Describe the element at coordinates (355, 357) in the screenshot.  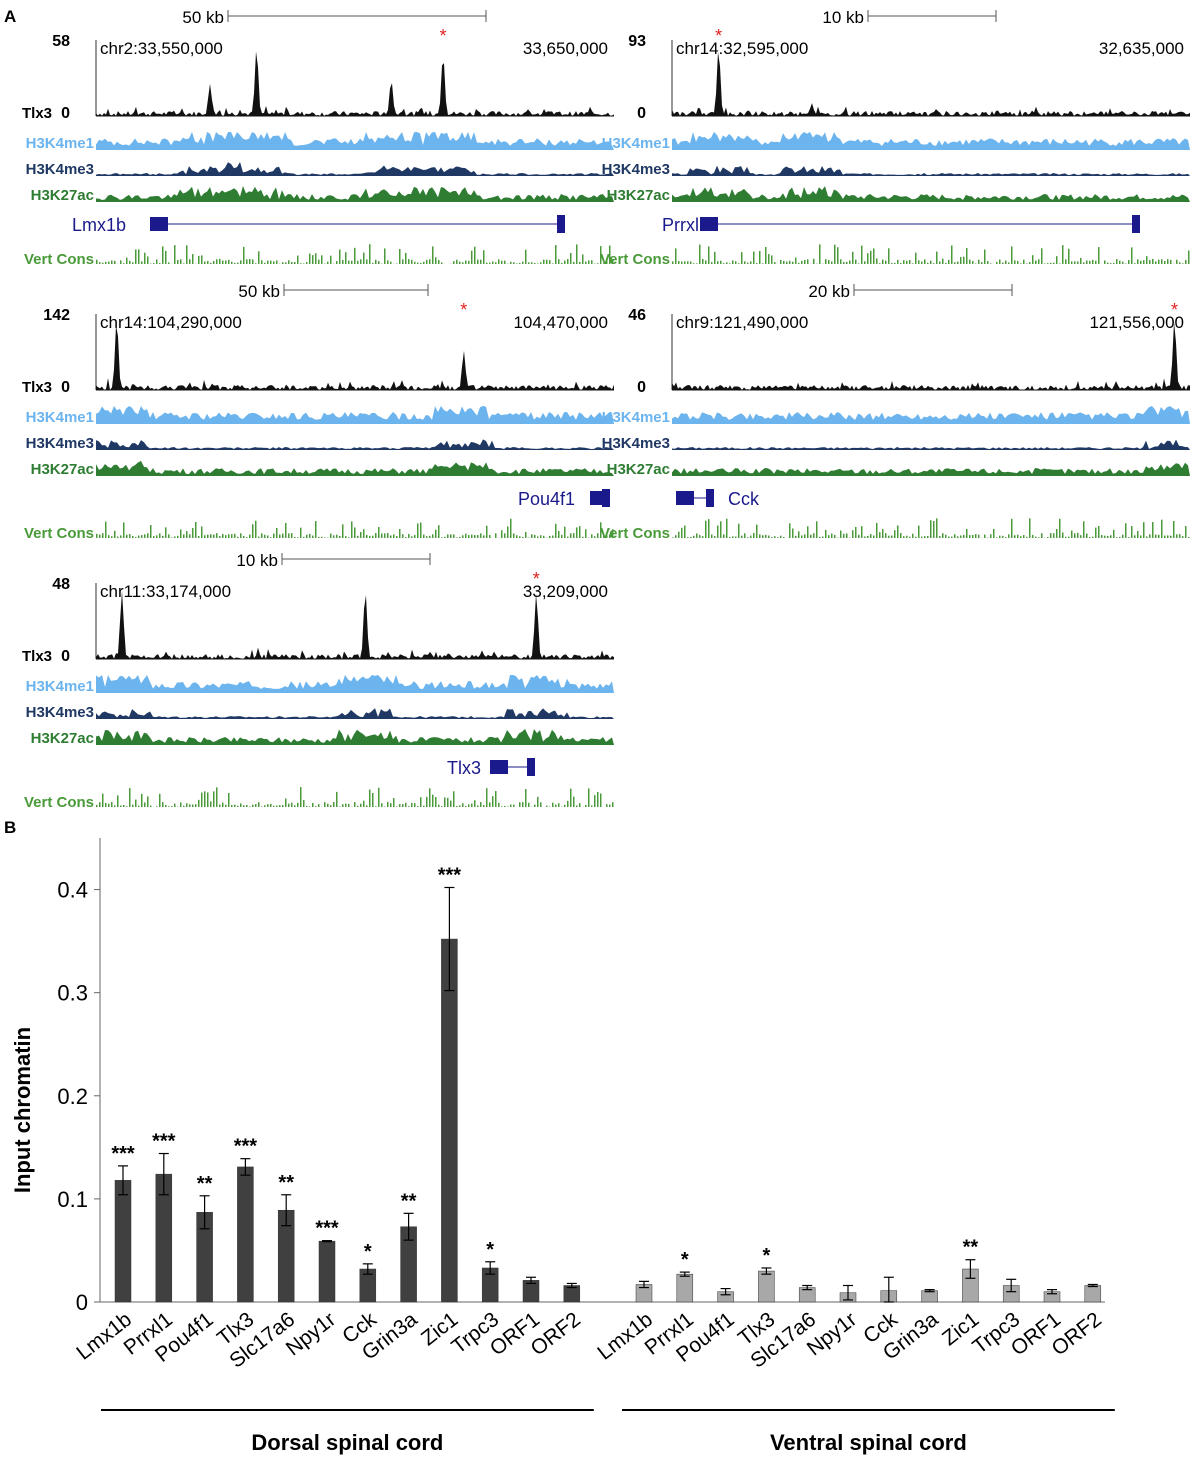
I see `tlx3-signal` at that location.